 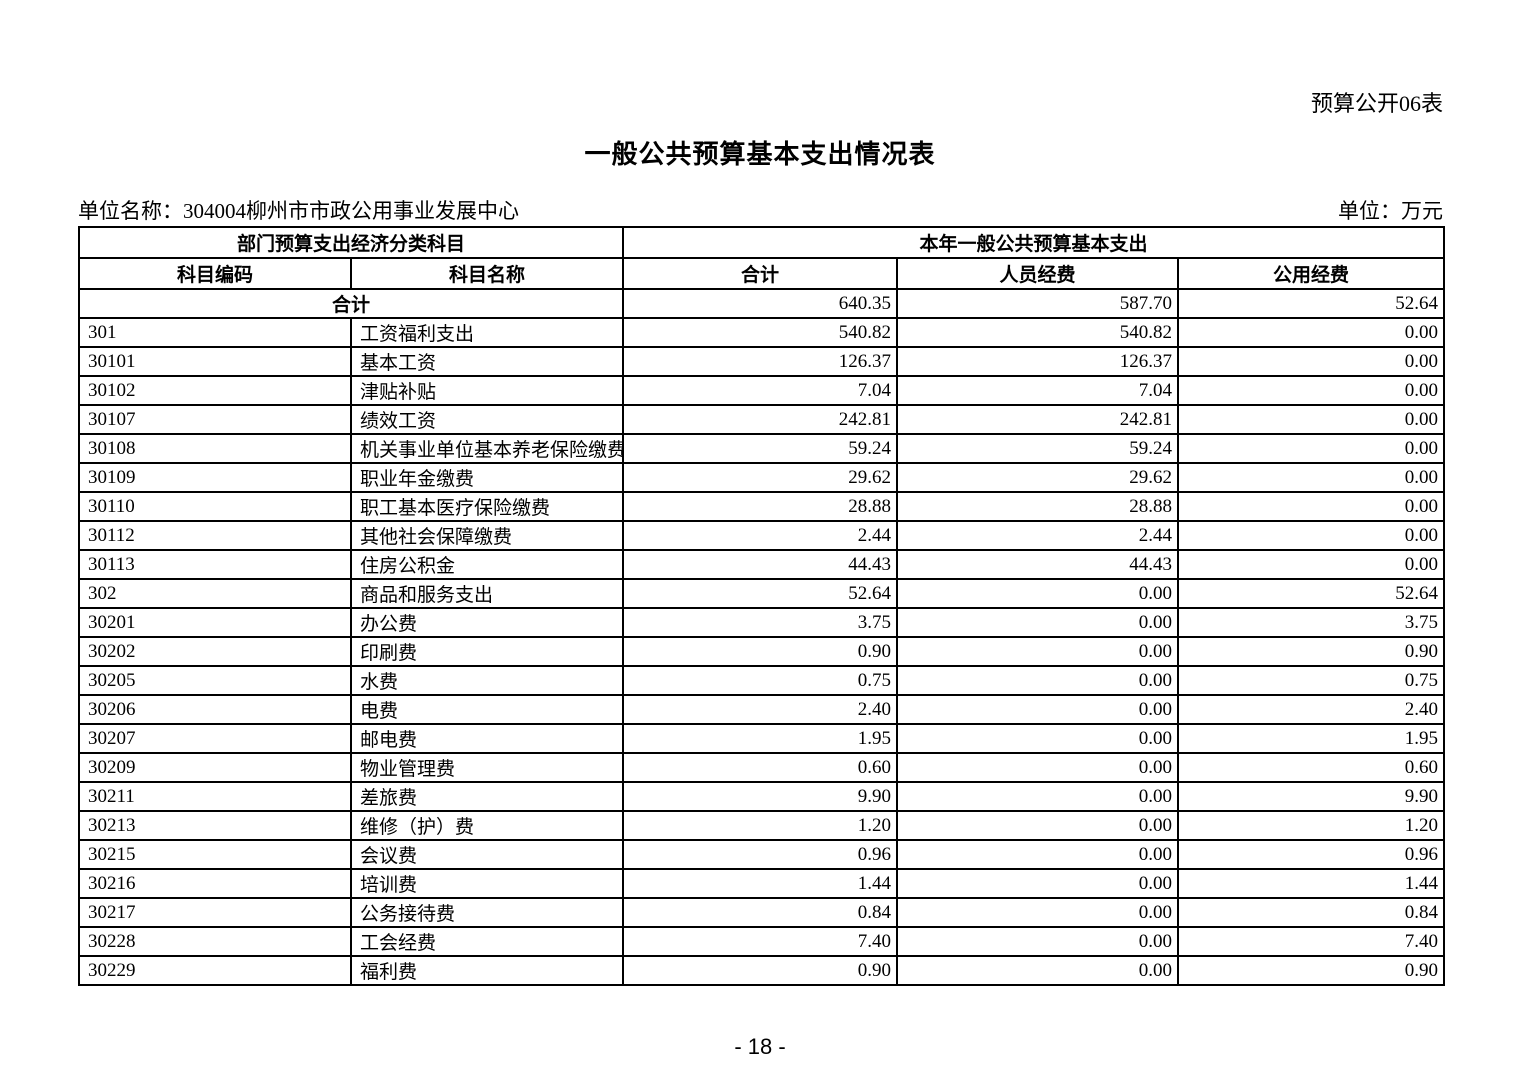 I want to click on cell-public: 9.90, so click(x=1311, y=796).